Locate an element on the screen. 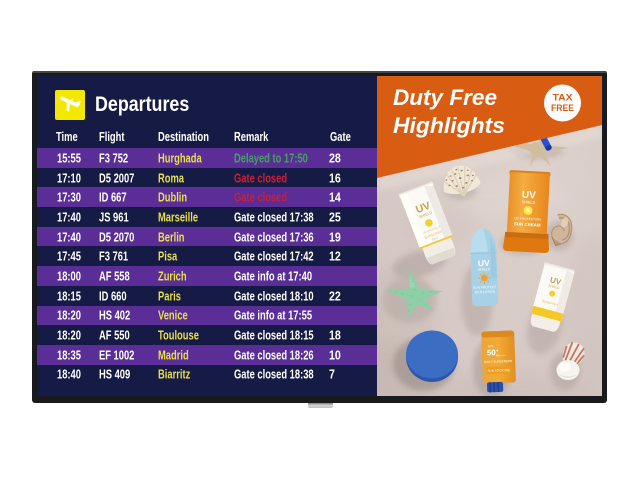 Image resolution: width=640 pixels, height=480 pixels. svg-text: UV PROTECTION is located at coordinates (527, 218).